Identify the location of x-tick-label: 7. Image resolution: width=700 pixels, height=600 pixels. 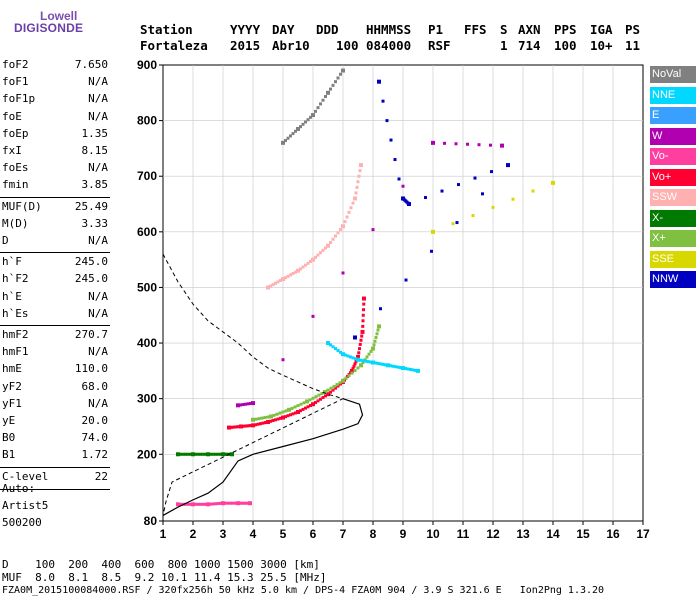
(343, 534).